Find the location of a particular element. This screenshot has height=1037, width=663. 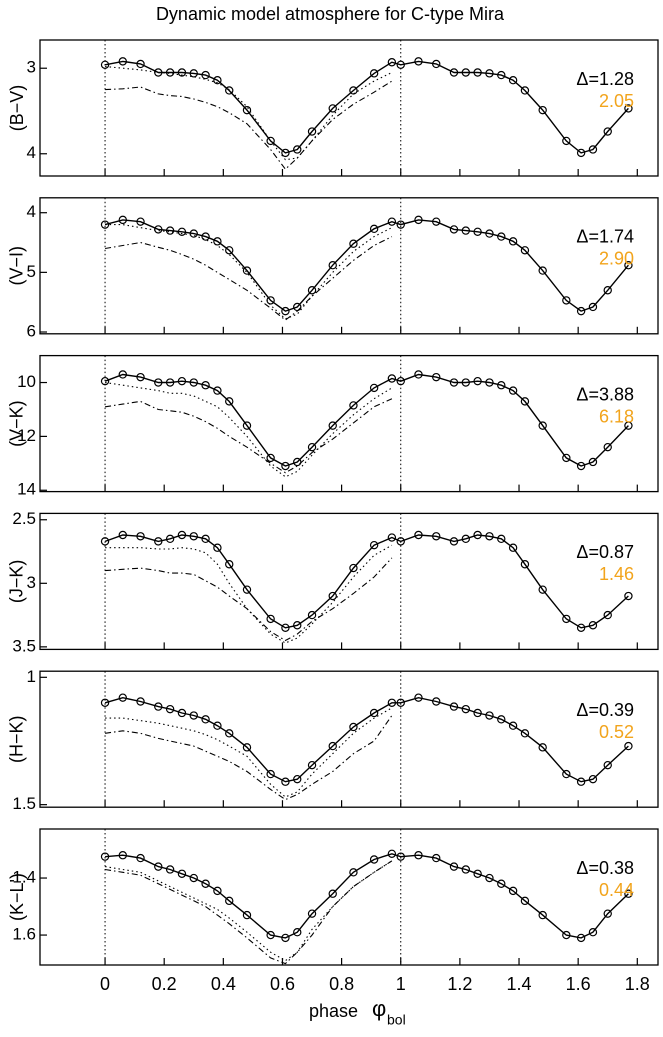

annotation: 1.46 is located at coordinates (616, 574).